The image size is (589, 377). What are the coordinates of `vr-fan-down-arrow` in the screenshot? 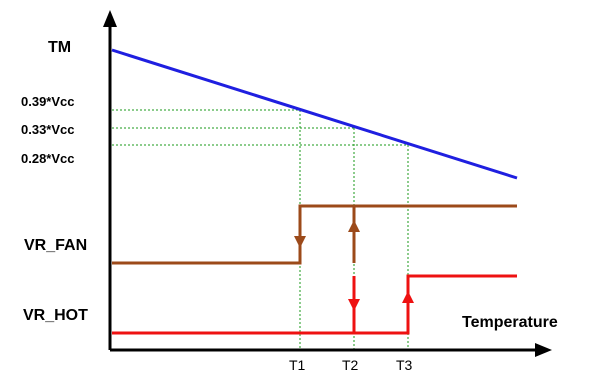 It's located at (300, 242).